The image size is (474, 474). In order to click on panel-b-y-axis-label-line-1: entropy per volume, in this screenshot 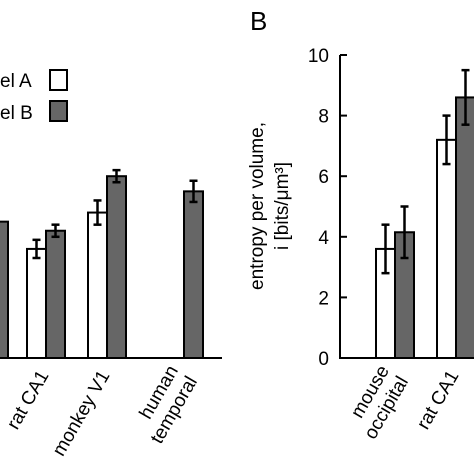, I will do `click(257, 206)`.